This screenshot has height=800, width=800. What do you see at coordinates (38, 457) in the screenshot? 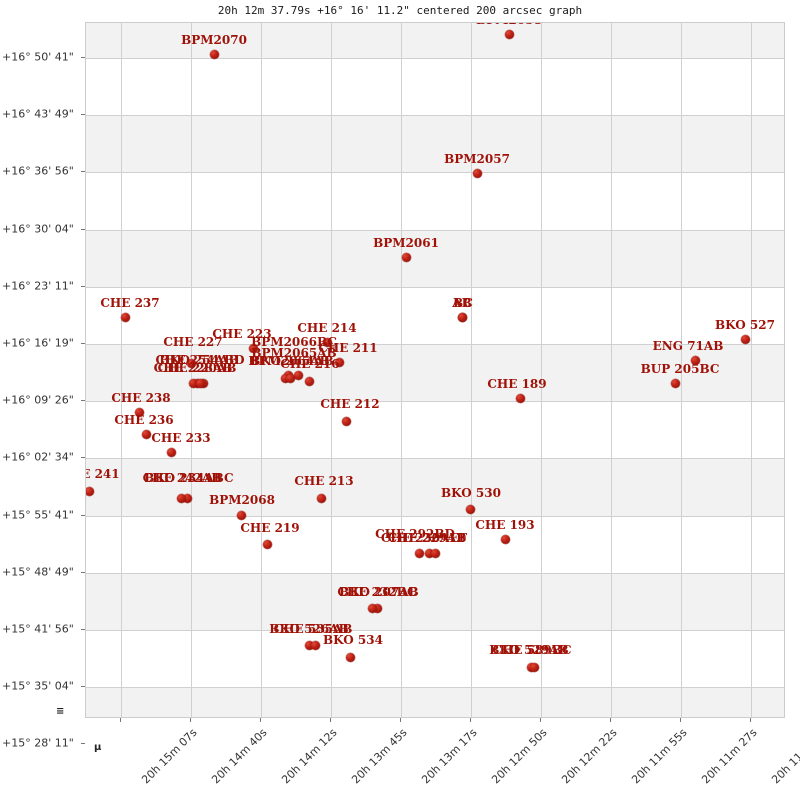
I see `y-axis-tick-label: +16° 02' 34"` at bounding box center [38, 457].